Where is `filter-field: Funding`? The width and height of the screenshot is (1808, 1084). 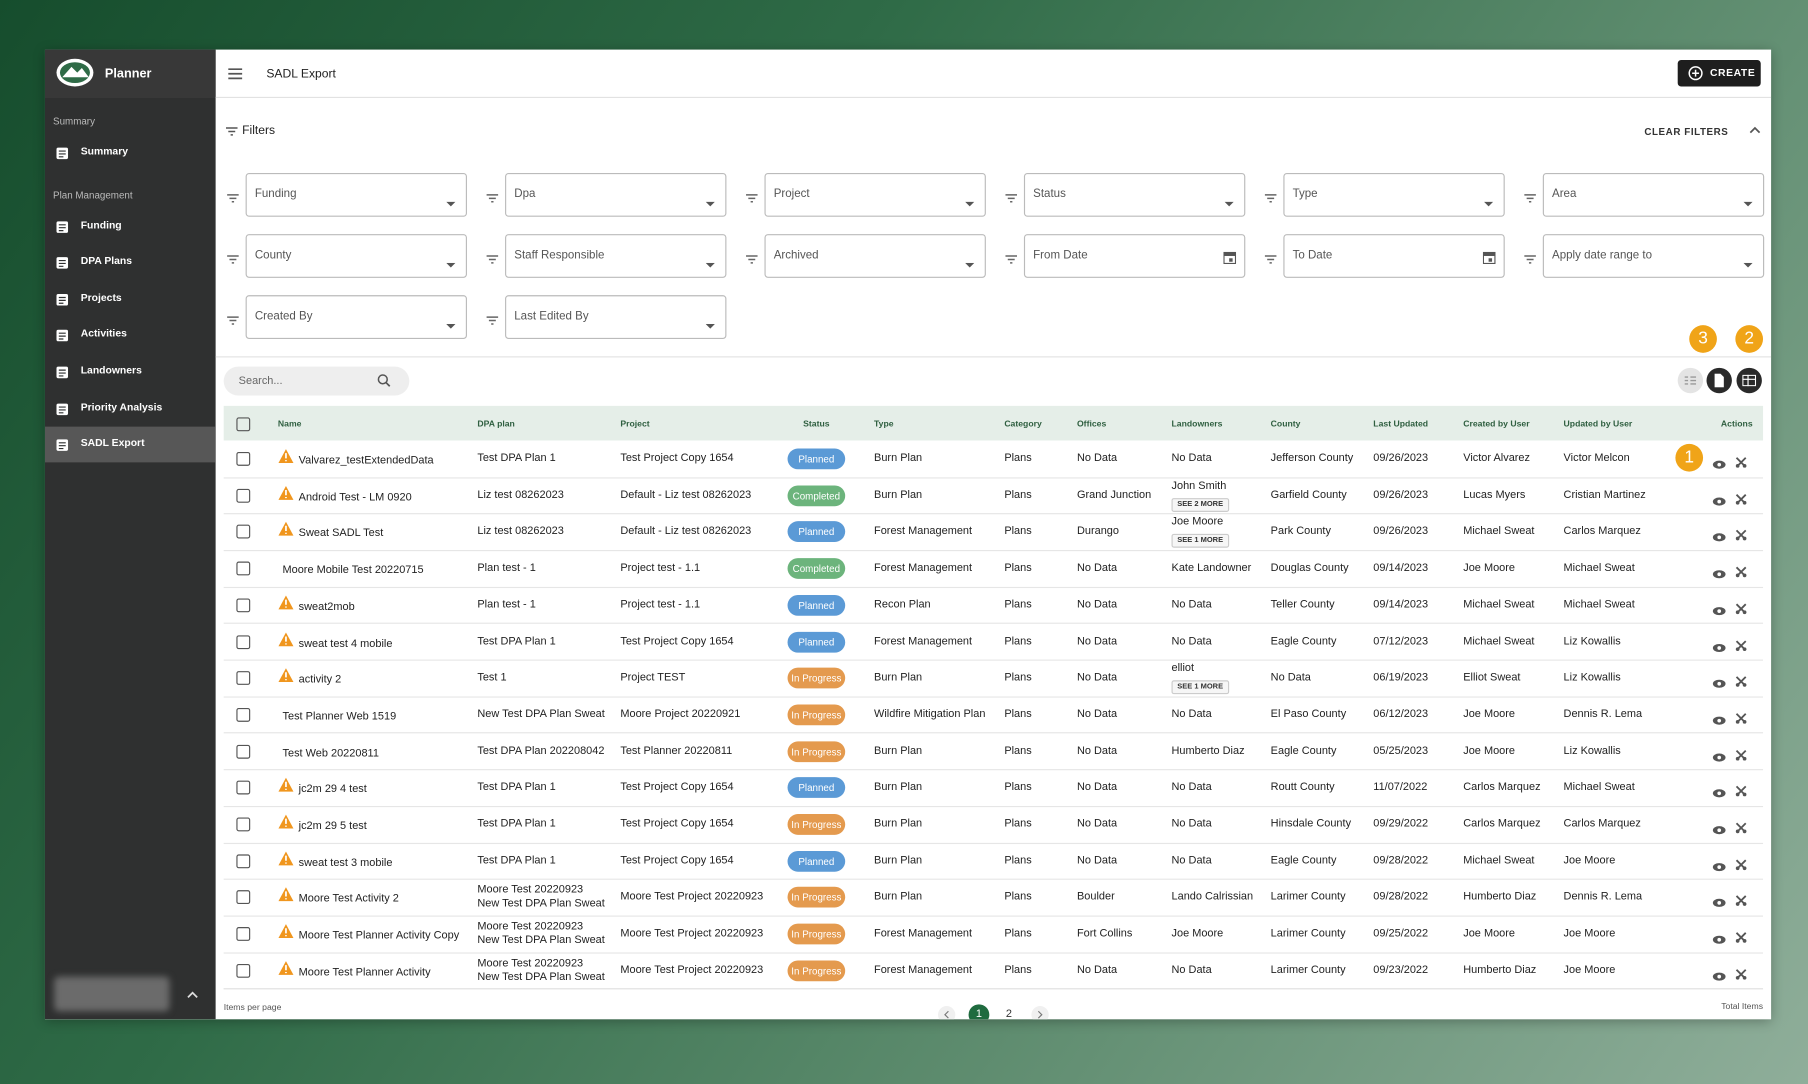
filter-field: Funding is located at coordinates (356, 194).